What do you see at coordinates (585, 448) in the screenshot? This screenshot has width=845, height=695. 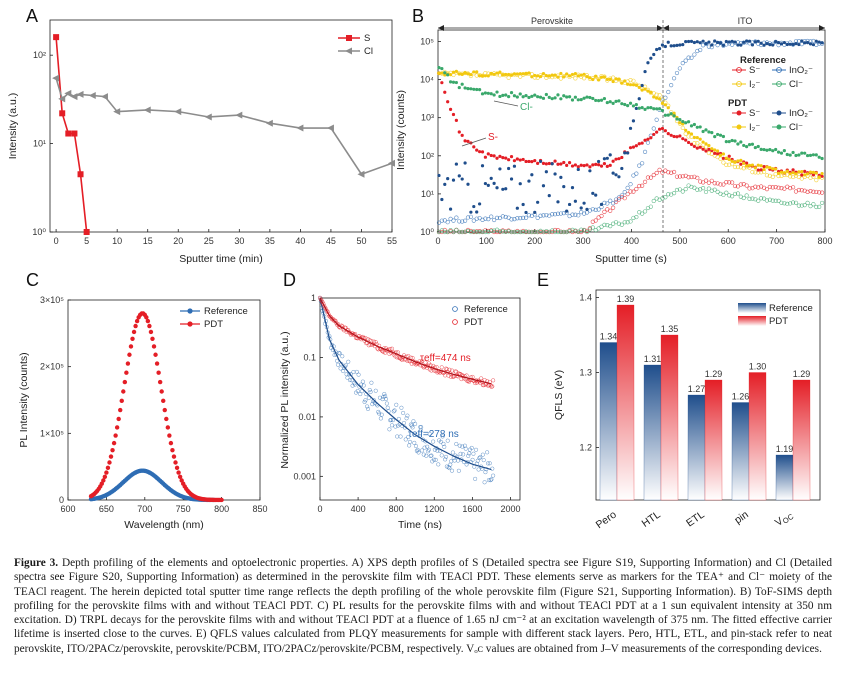 I see `e-ytick-label: 1.2` at bounding box center [585, 448].